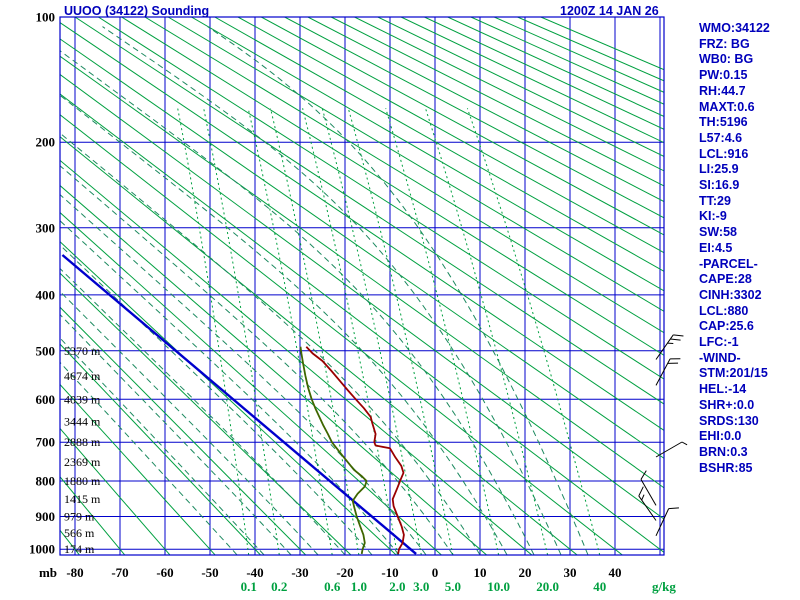  Describe the element at coordinates (82, 462) in the screenshot. I see `height-label: 2369 m` at that location.